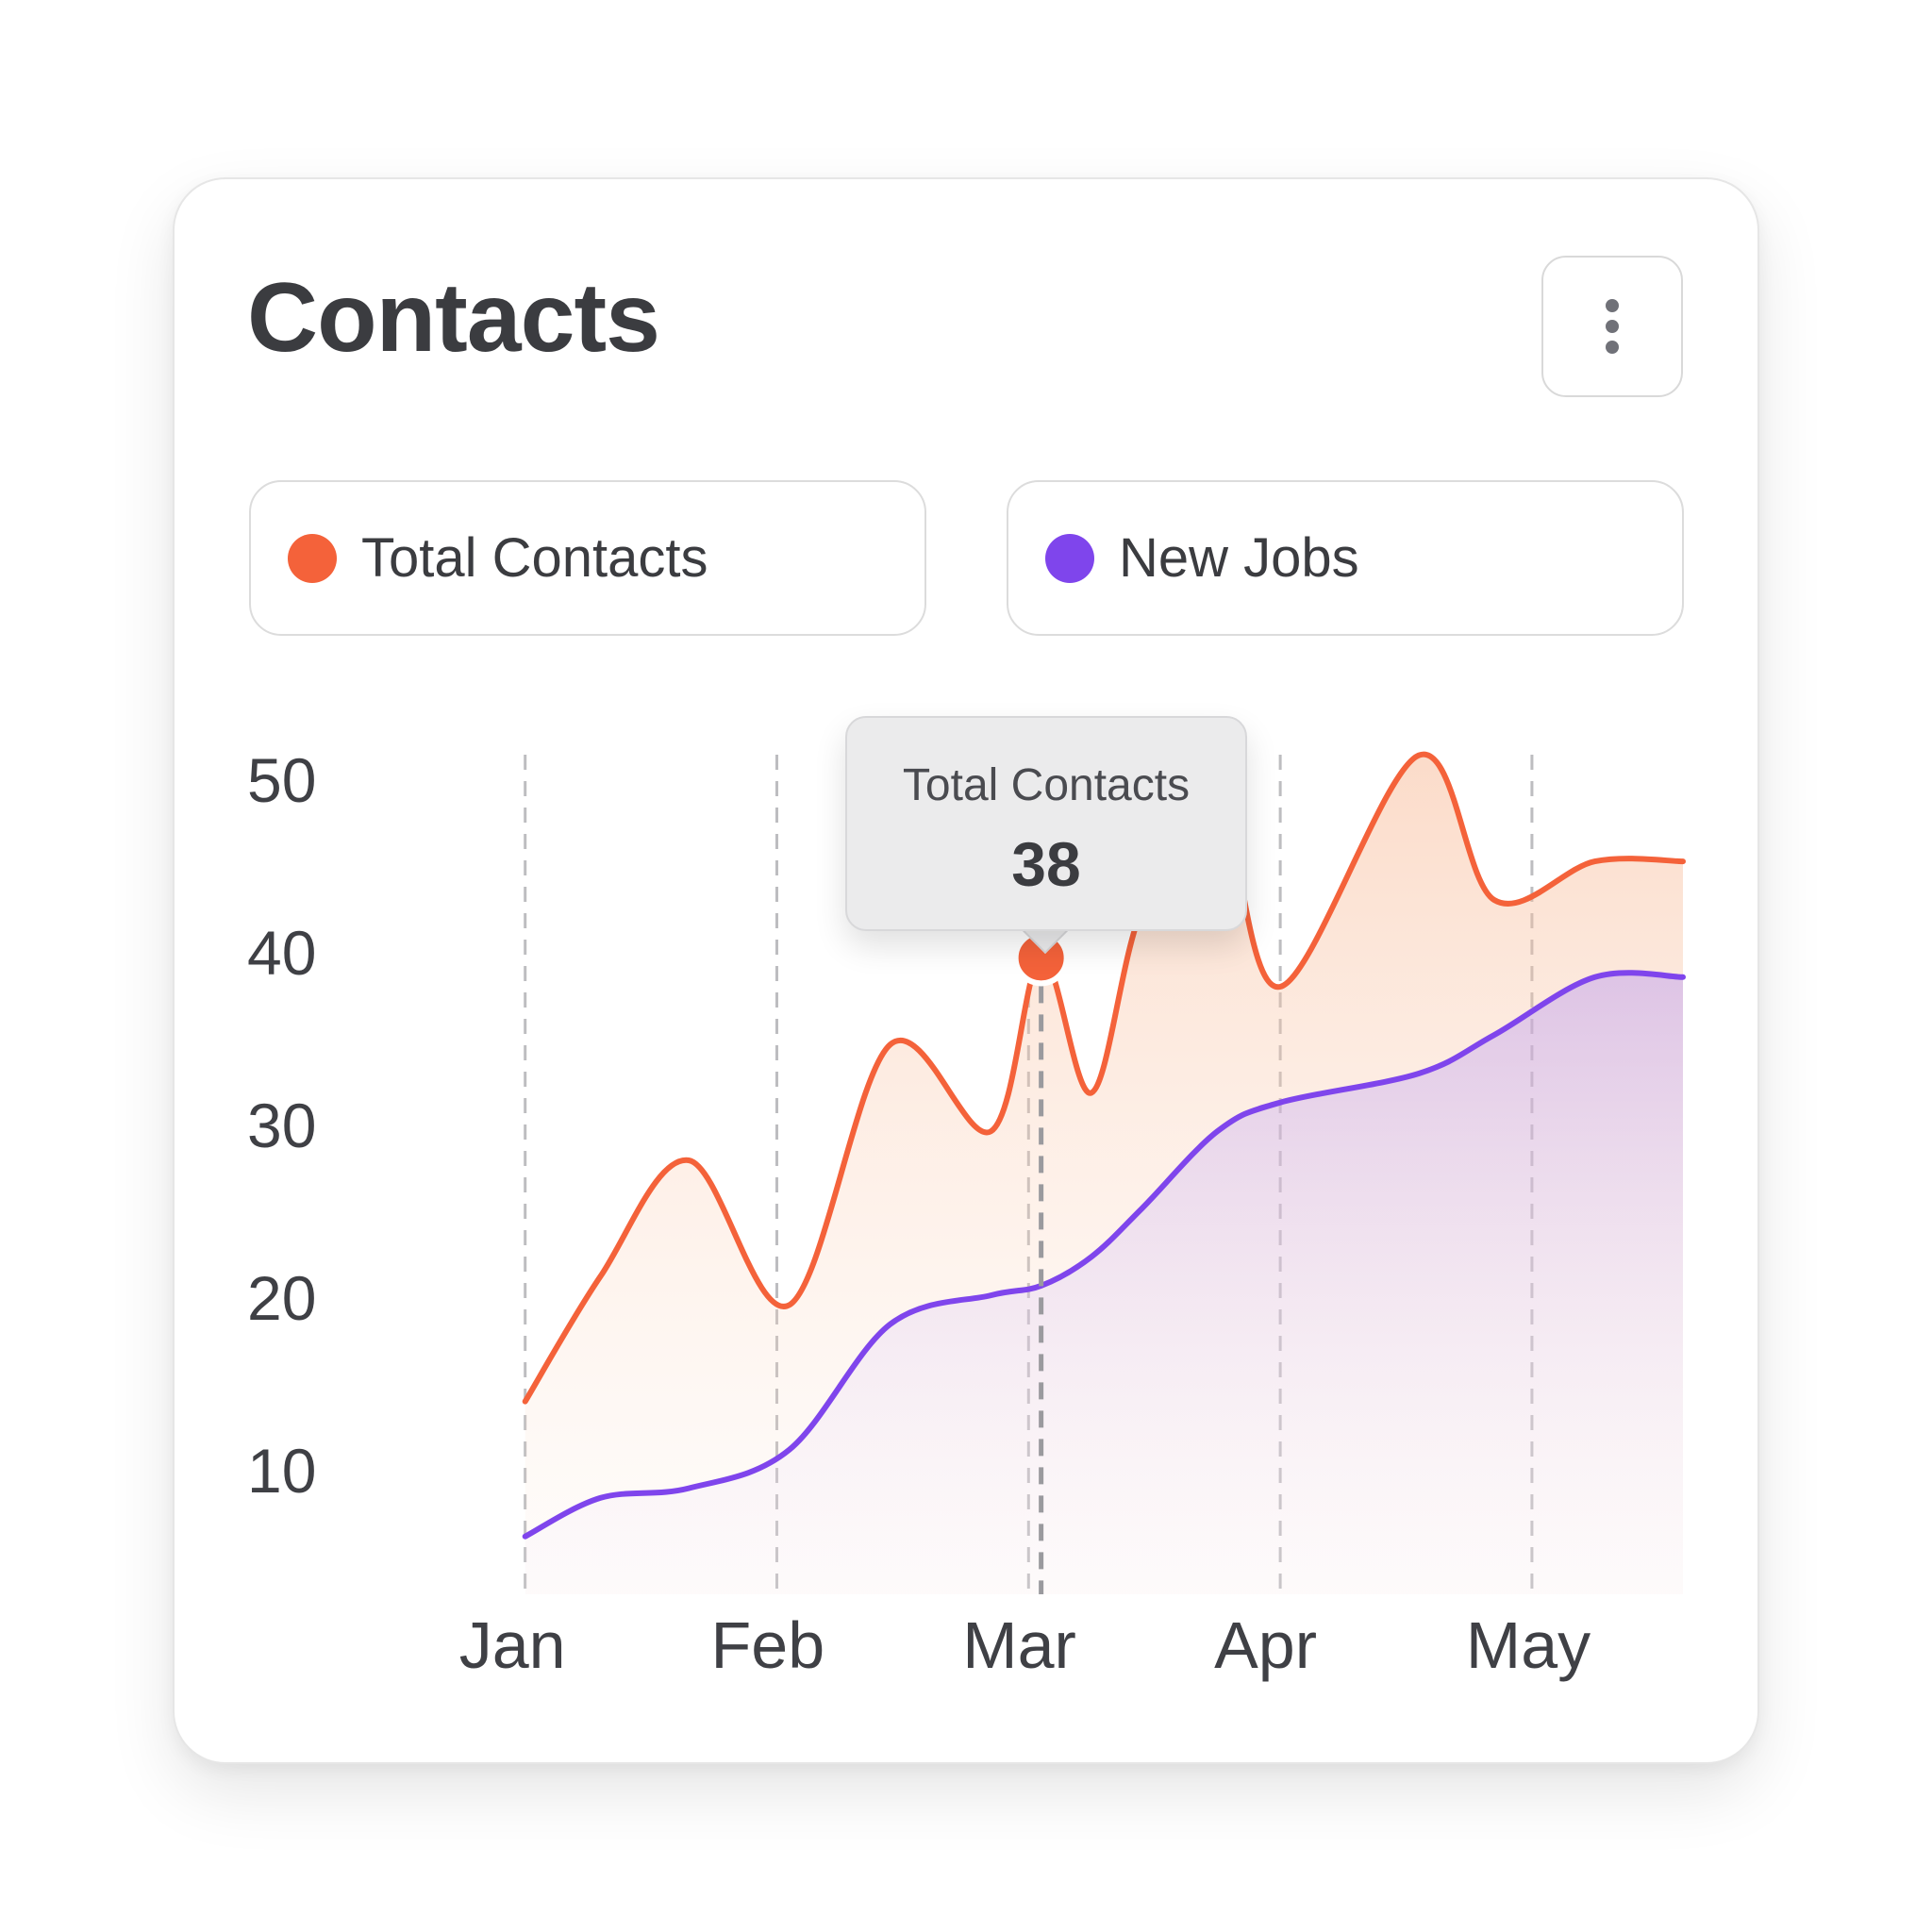 This screenshot has width=1932, height=1932. What do you see at coordinates (1265, 1645) in the screenshot?
I see `x-tick-apr: Apr` at bounding box center [1265, 1645].